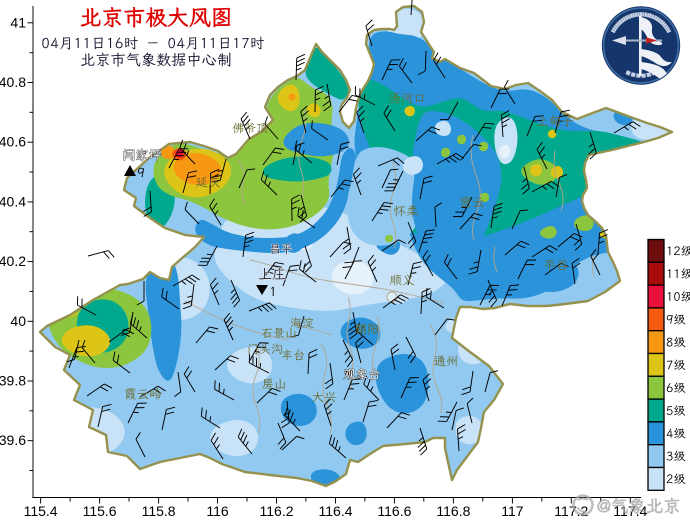 The height and width of the screenshot is (522, 690). I want to click on svg-text: 39.8, so click(13, 381).